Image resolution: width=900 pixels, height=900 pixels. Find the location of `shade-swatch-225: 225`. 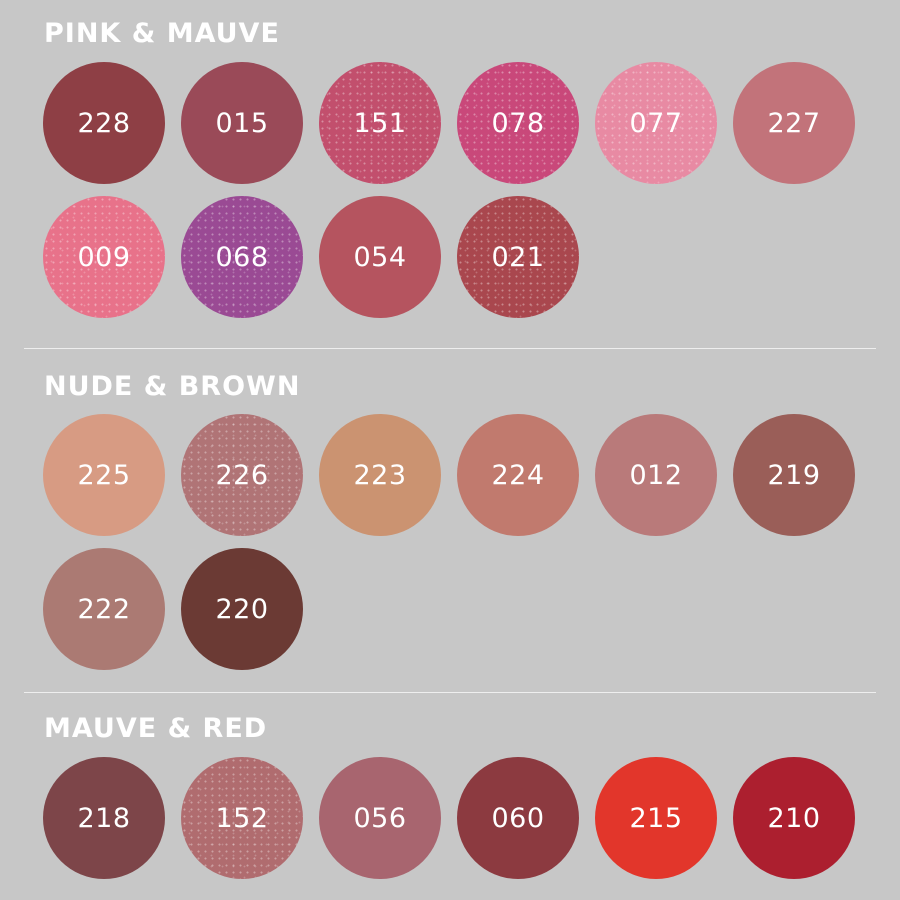

shade-swatch-225: 225 is located at coordinates (104, 475).